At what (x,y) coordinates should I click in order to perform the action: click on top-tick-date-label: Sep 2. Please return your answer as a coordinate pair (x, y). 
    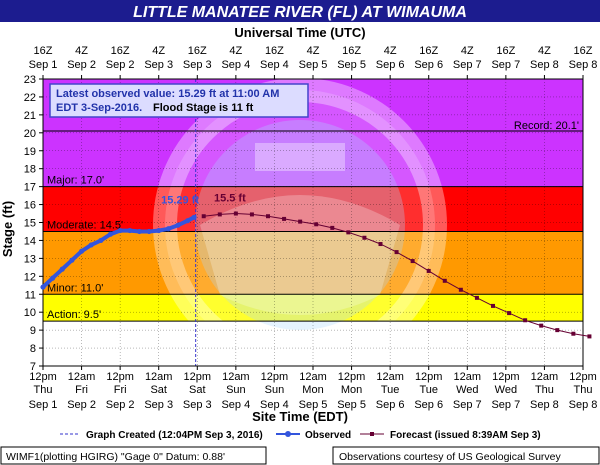
    Looking at the image, I should click on (81, 65).